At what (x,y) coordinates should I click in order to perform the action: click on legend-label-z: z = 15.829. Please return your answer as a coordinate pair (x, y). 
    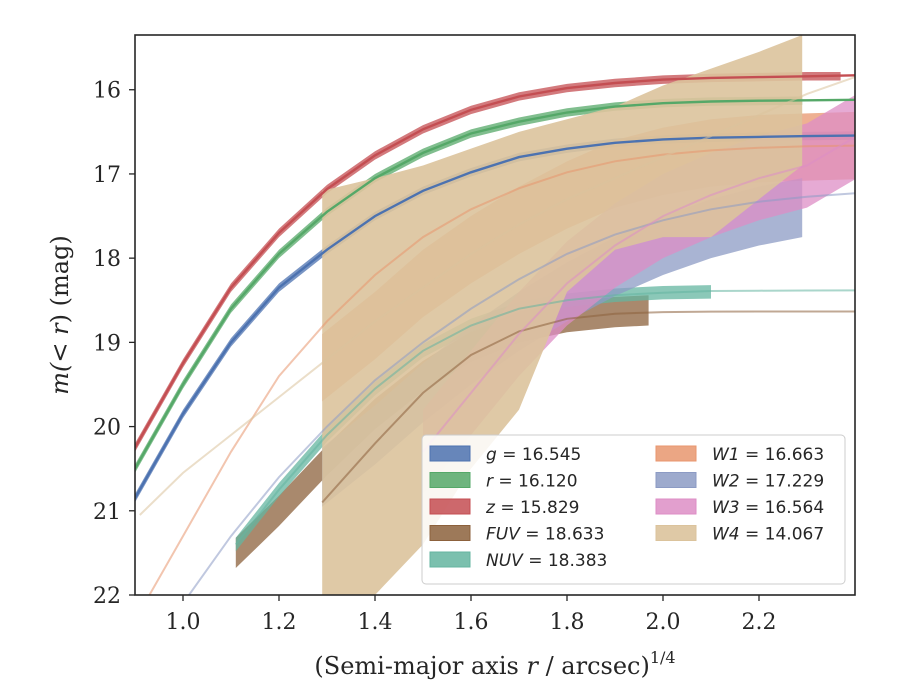
    Looking at the image, I should click on (532, 508).